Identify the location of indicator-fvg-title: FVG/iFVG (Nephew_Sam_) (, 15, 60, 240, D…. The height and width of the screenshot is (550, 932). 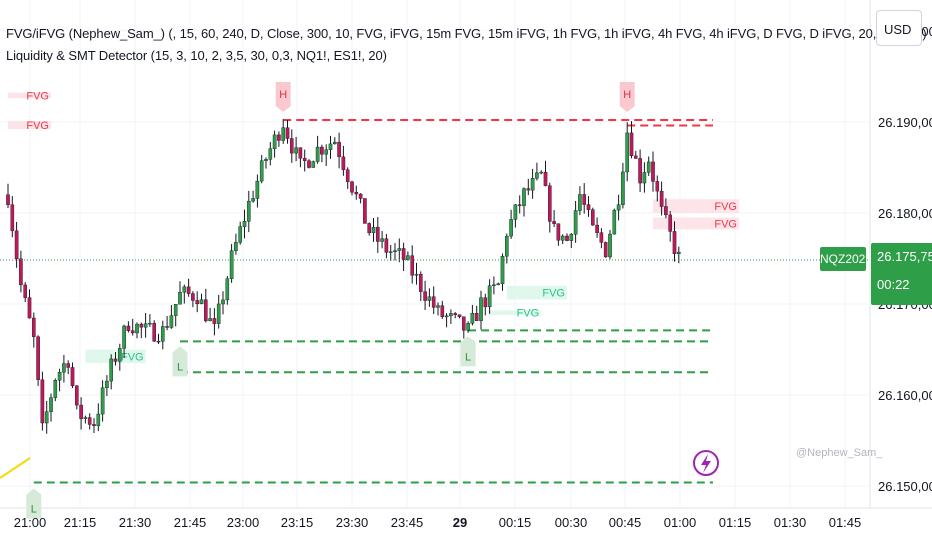
(466, 33).